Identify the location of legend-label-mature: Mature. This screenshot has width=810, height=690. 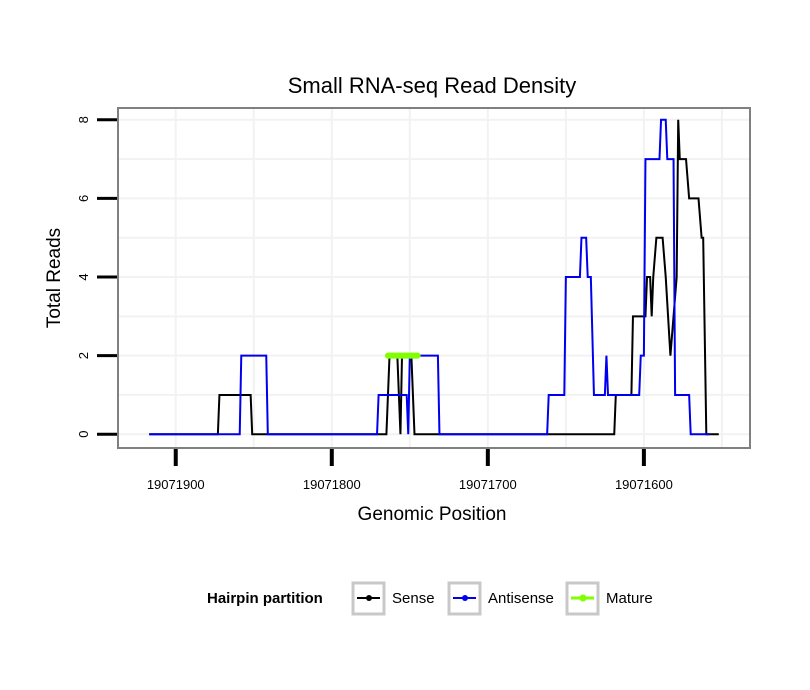
(629, 598).